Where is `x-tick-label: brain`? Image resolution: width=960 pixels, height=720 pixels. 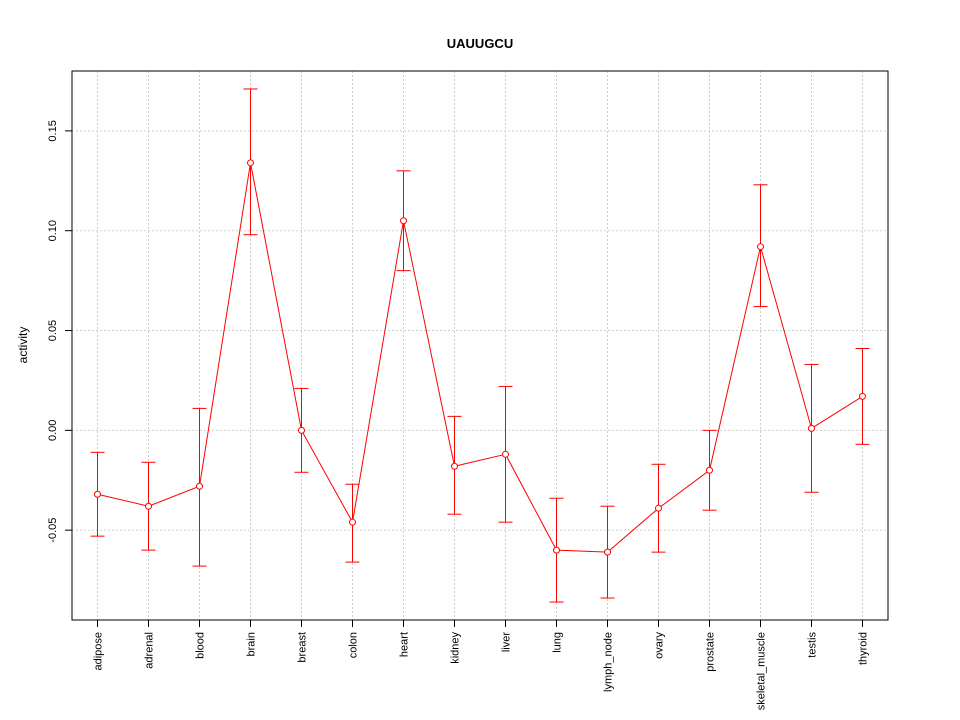 x-tick-label: brain is located at coordinates (252, 644).